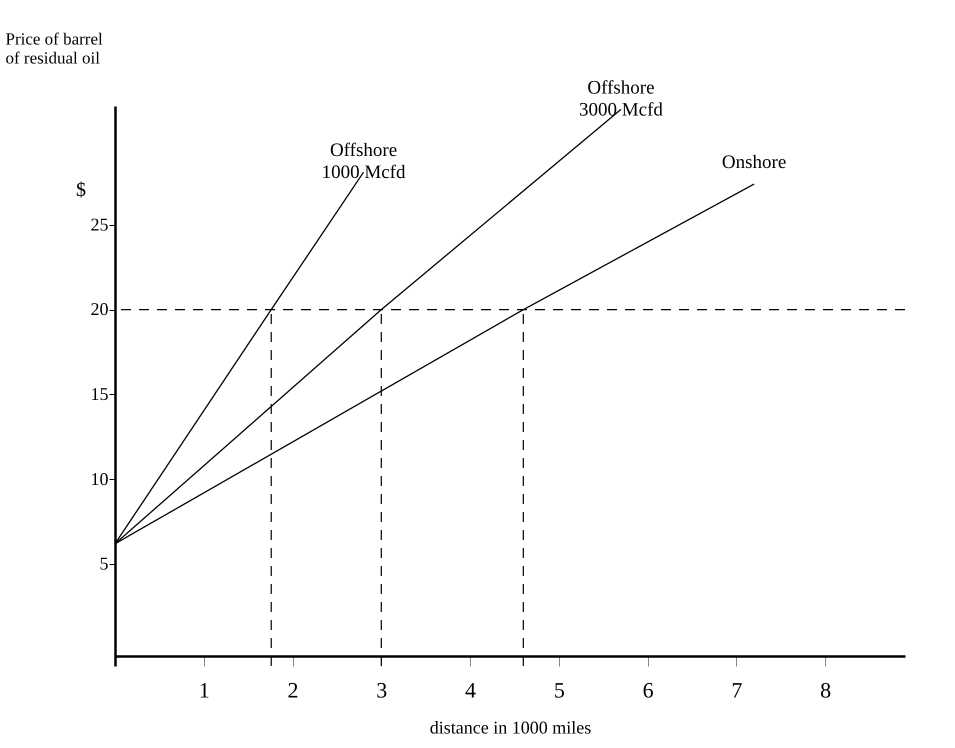 The height and width of the screenshot is (748, 955). Describe the element at coordinates (364, 162) in the screenshot. I see `series-label: Offshore 1000 Mcfd` at that location.